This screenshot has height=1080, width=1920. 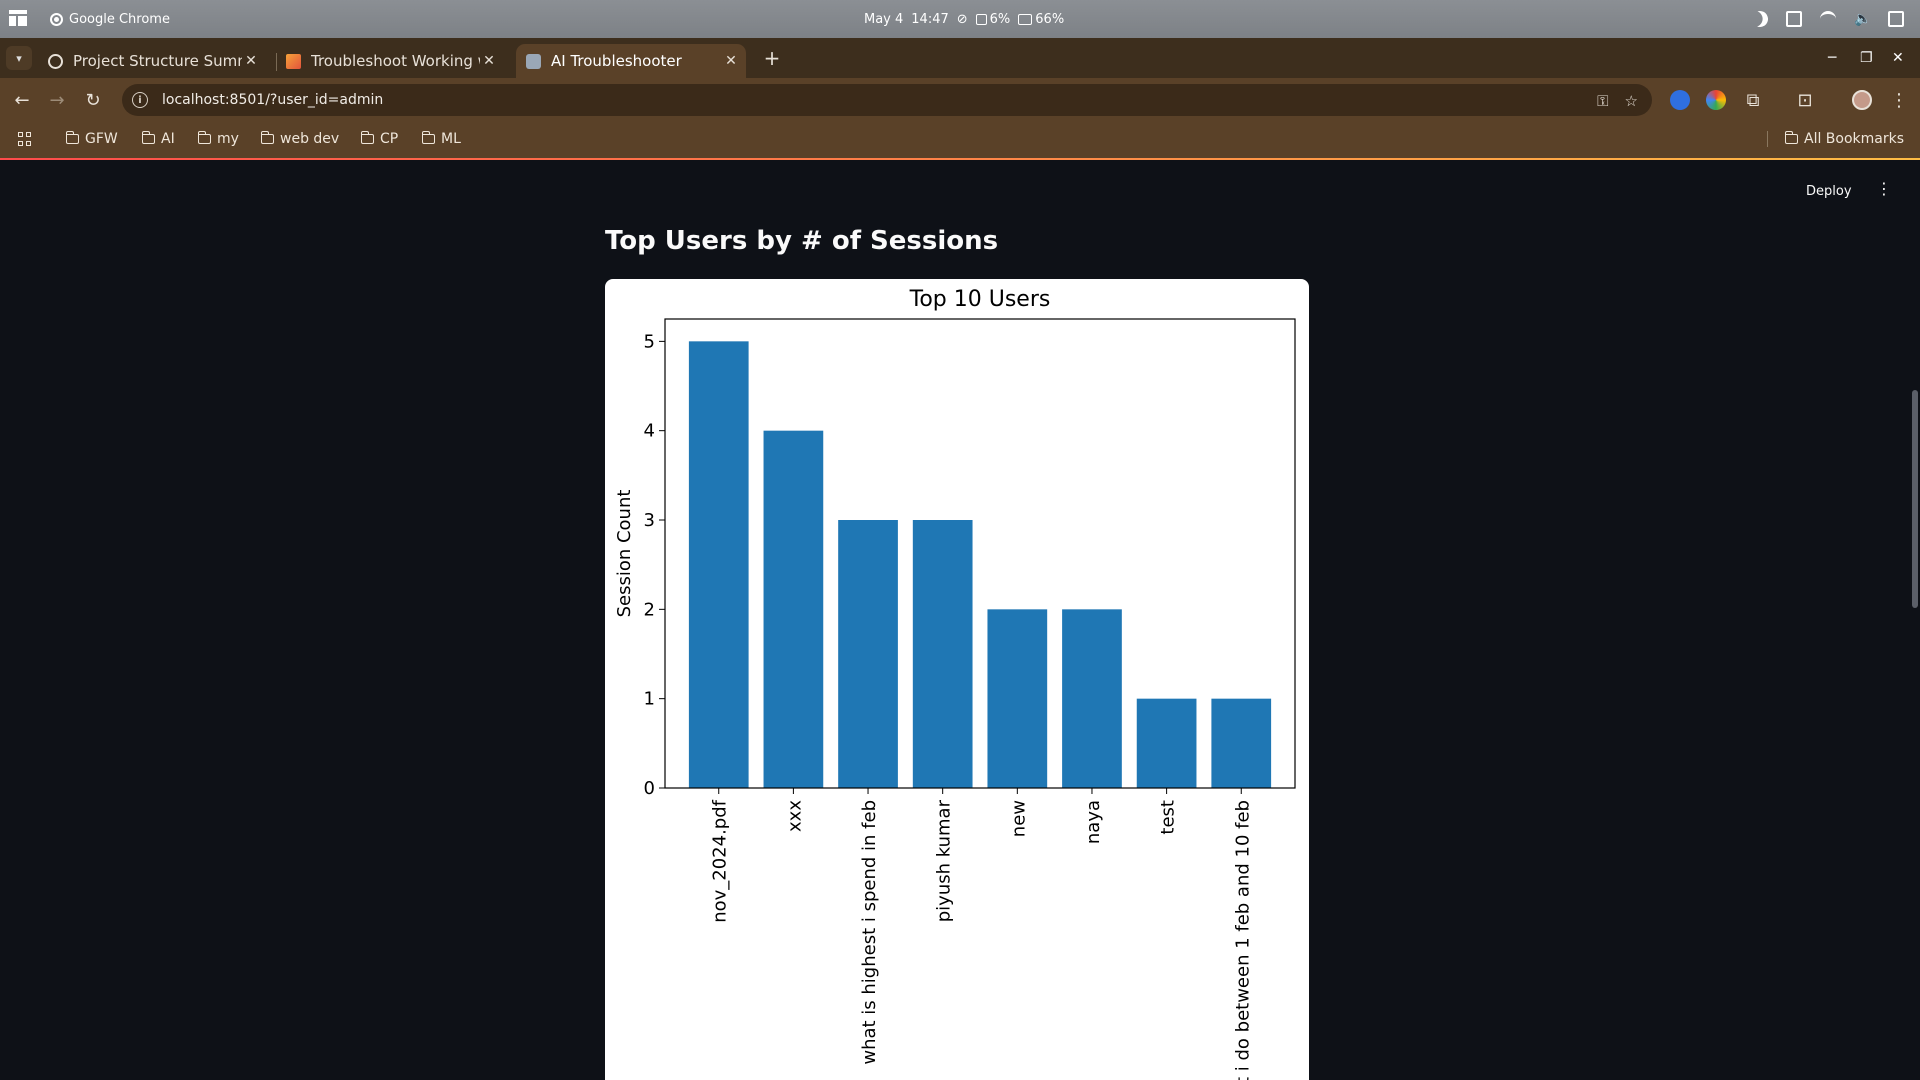 What do you see at coordinates (390, 61) in the screenshot?
I see `tab-troubleshoot: Troubleshoot Working w ✕` at bounding box center [390, 61].